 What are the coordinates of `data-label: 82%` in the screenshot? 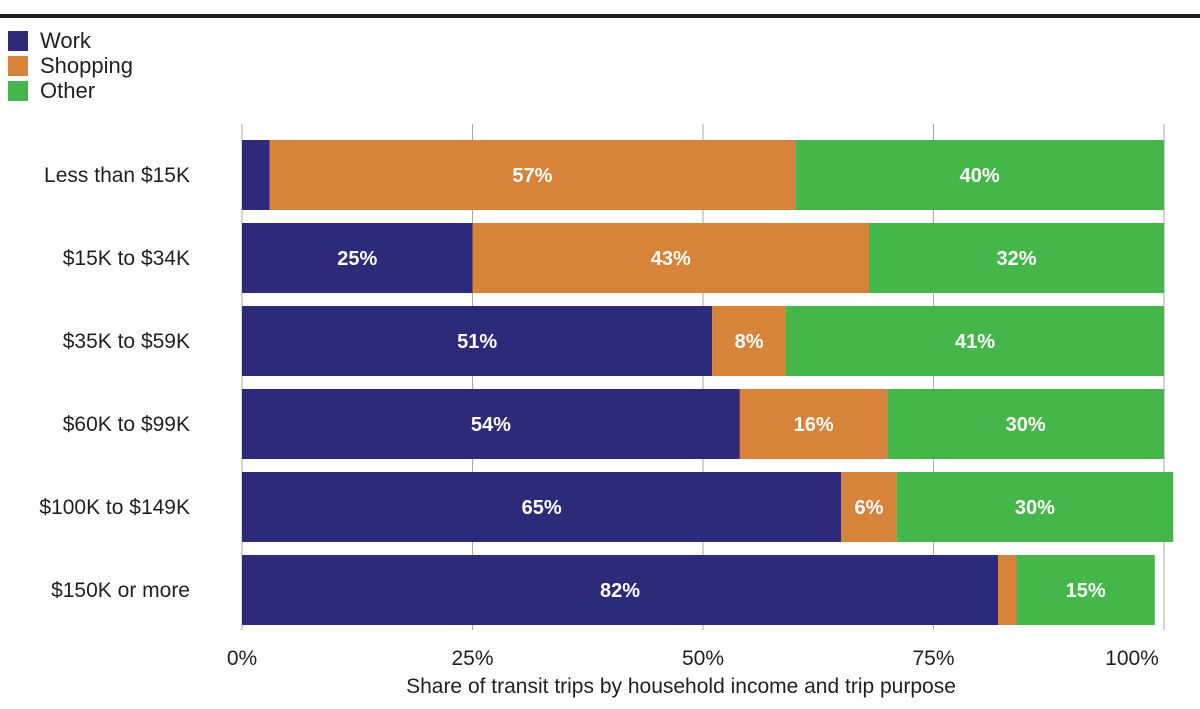 It's located at (620, 591).